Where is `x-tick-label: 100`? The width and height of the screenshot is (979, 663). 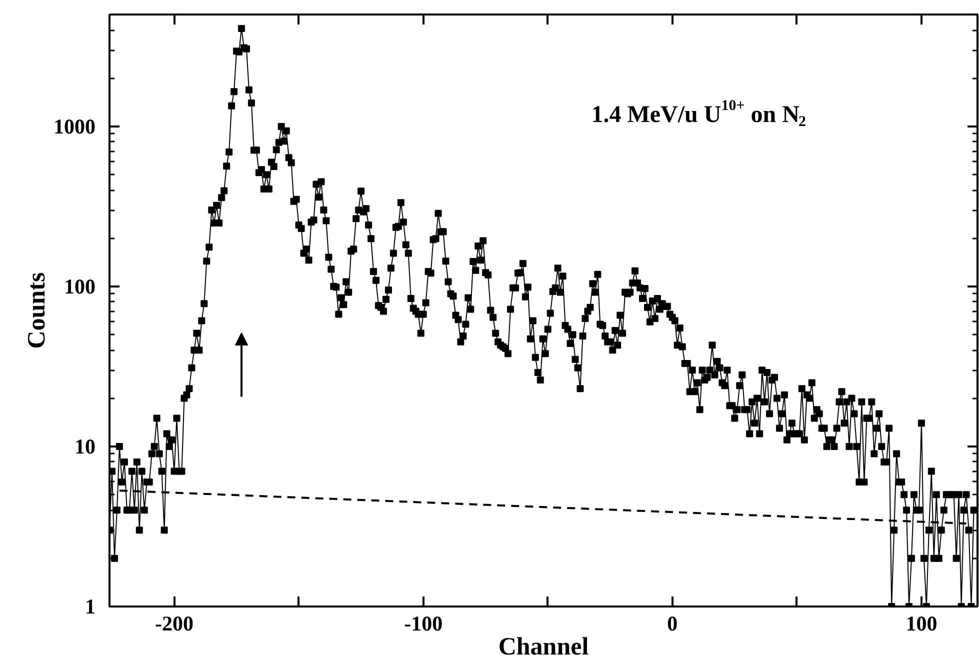 x-tick-label: 100 is located at coordinates (922, 624).